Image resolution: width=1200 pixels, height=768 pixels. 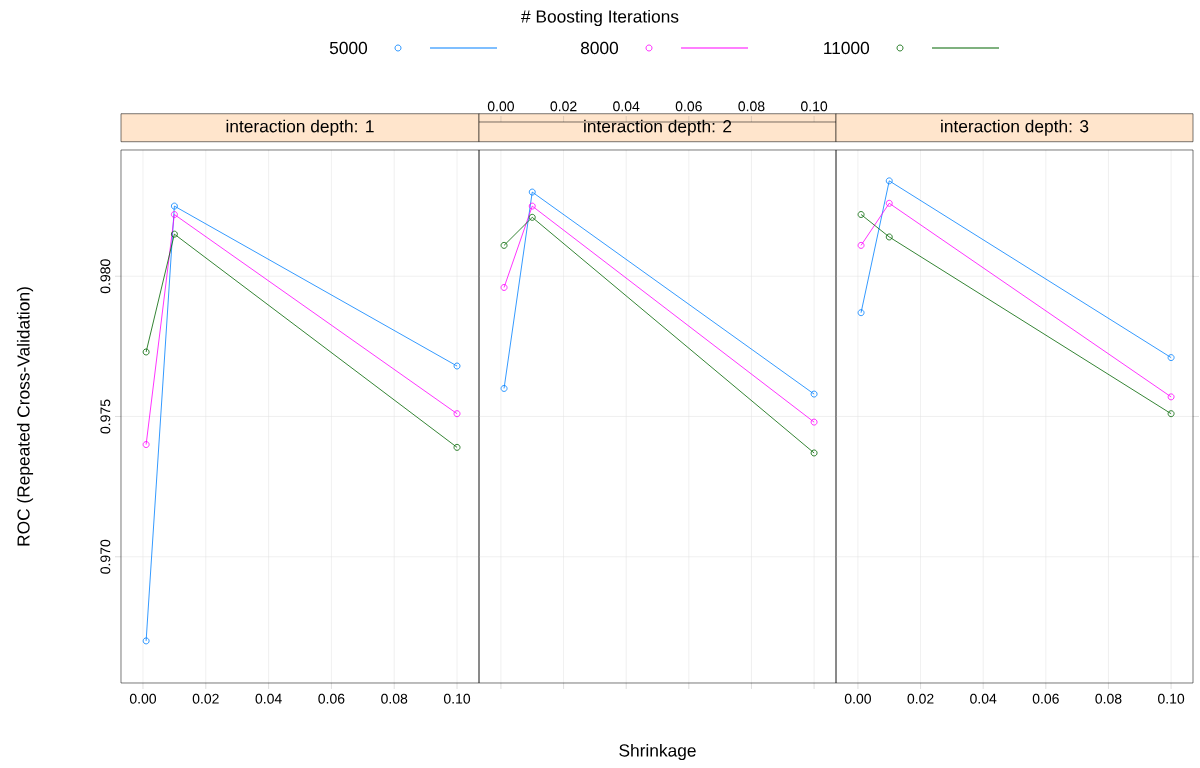 What do you see at coordinates (105, 276) in the screenshot?
I see `y-tick-label: 0.980` at bounding box center [105, 276].